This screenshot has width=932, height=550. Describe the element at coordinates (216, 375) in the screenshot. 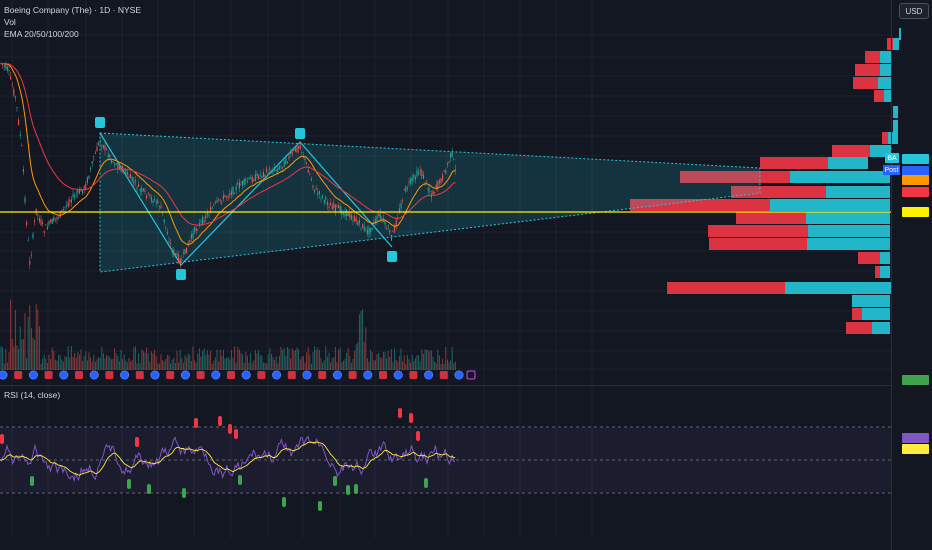

I see `dividend-icon` at that location.